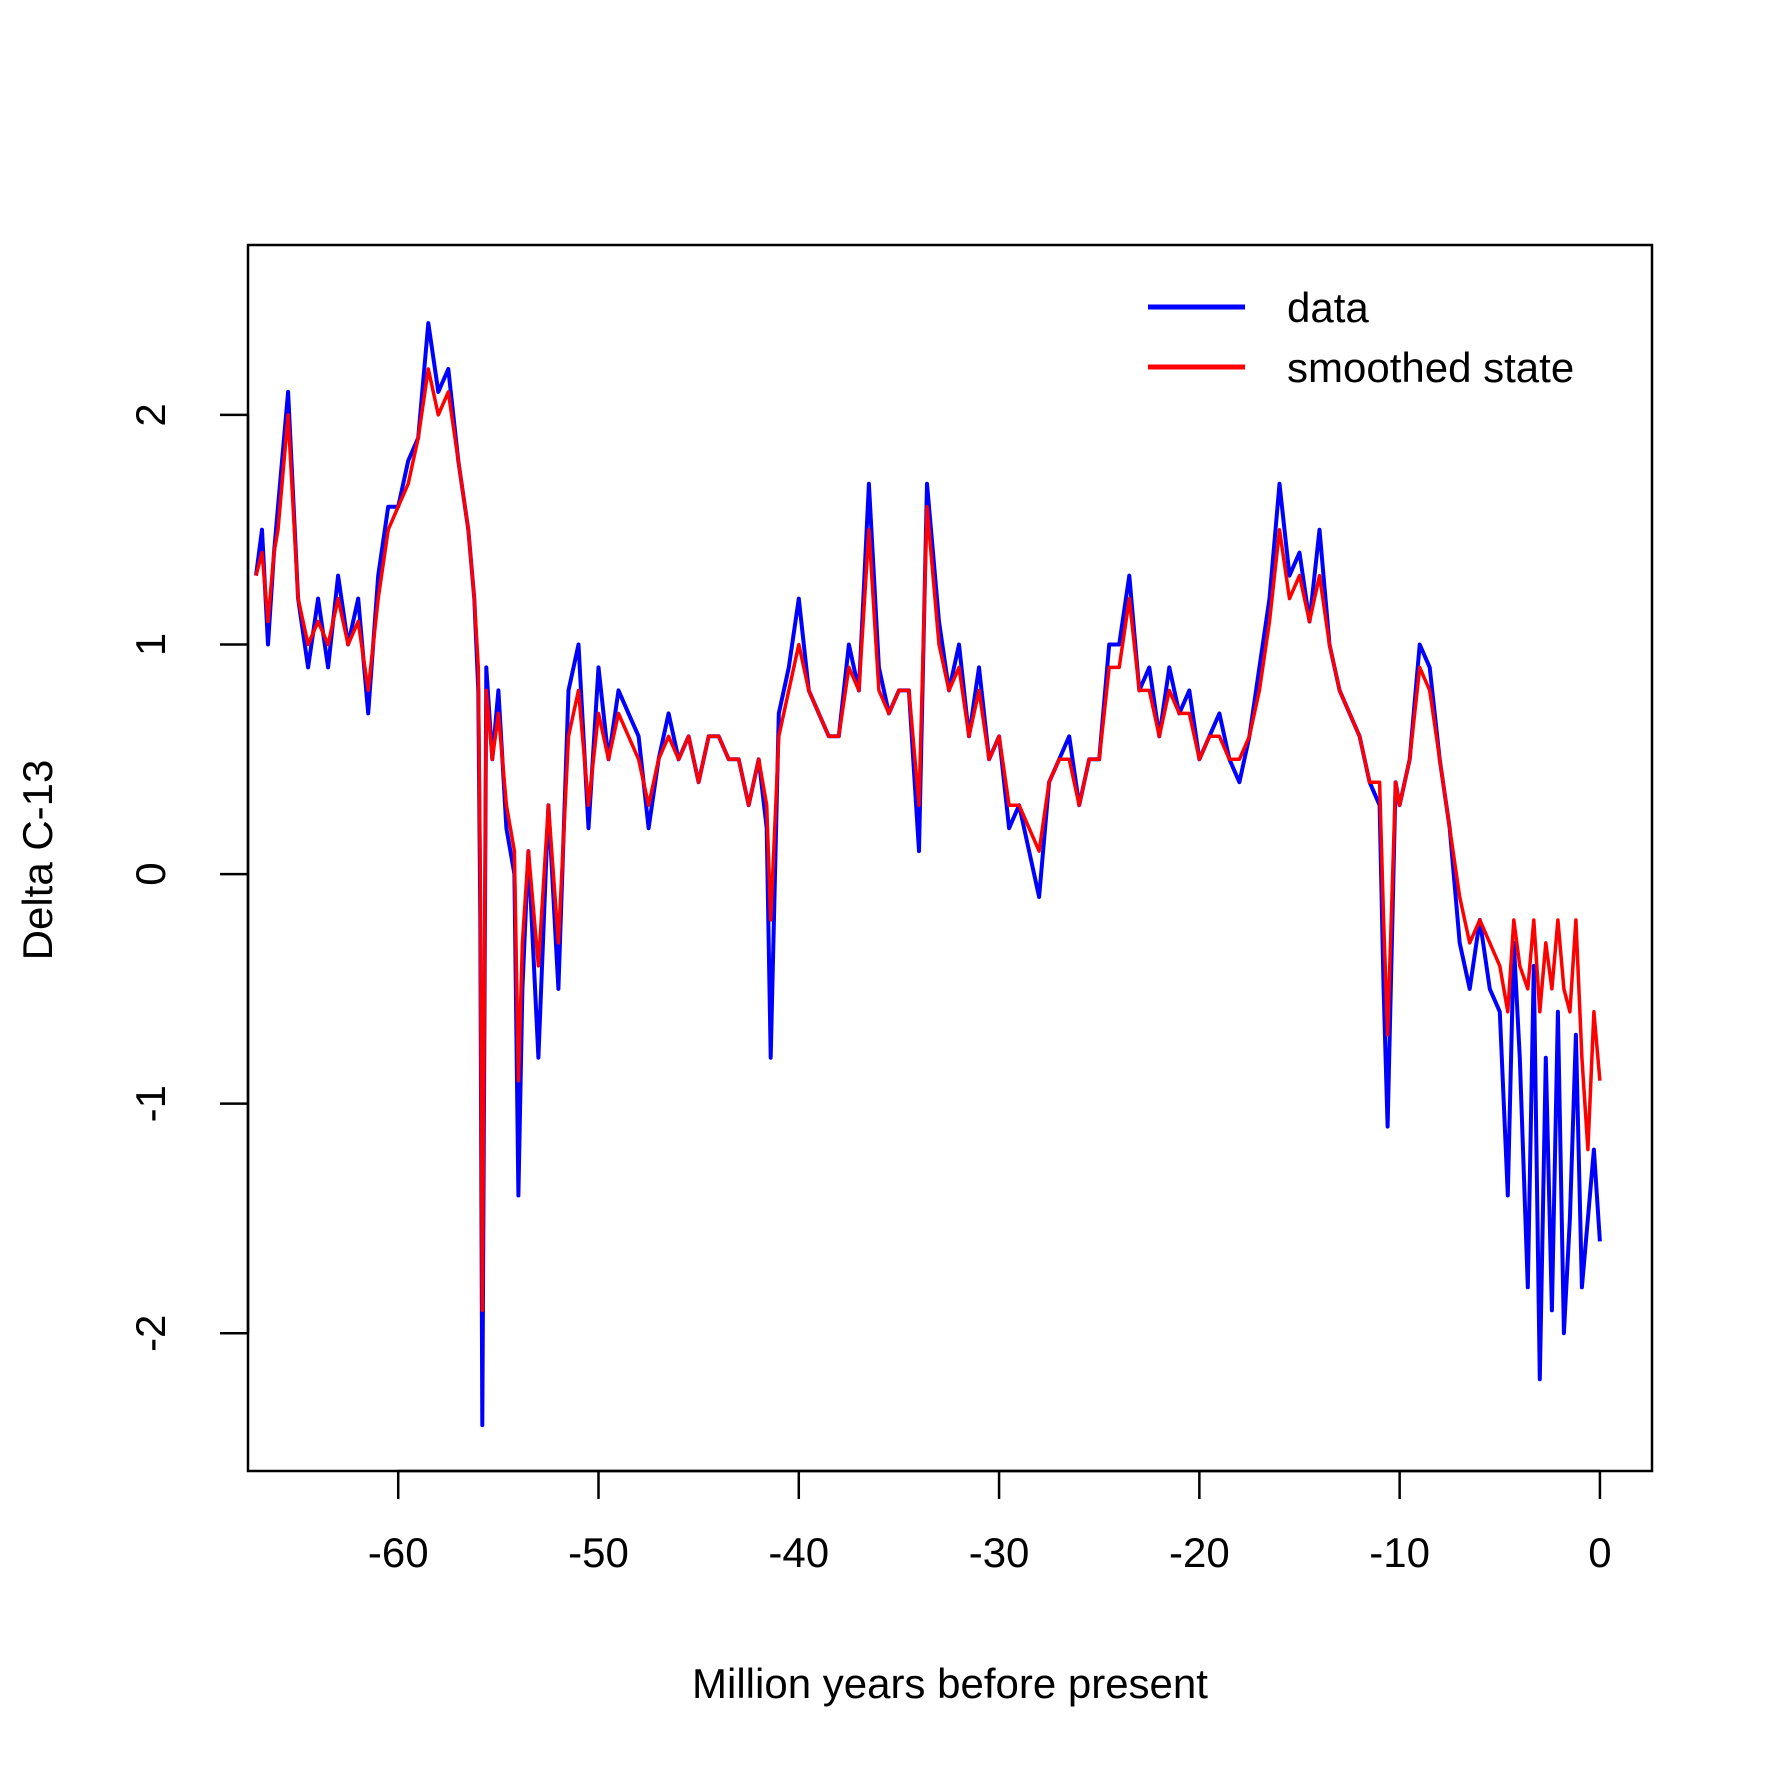  I want to click on y-tick-label: -2, so click(150, 1333).